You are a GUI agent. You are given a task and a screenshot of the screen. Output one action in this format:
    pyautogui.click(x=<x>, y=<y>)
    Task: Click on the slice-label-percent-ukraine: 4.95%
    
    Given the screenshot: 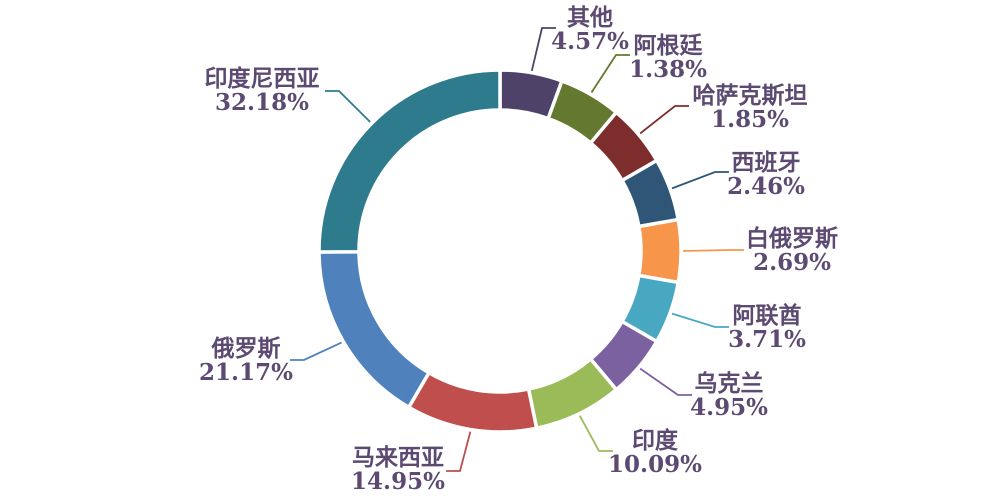 What is the action you would take?
    pyautogui.click(x=729, y=407)
    